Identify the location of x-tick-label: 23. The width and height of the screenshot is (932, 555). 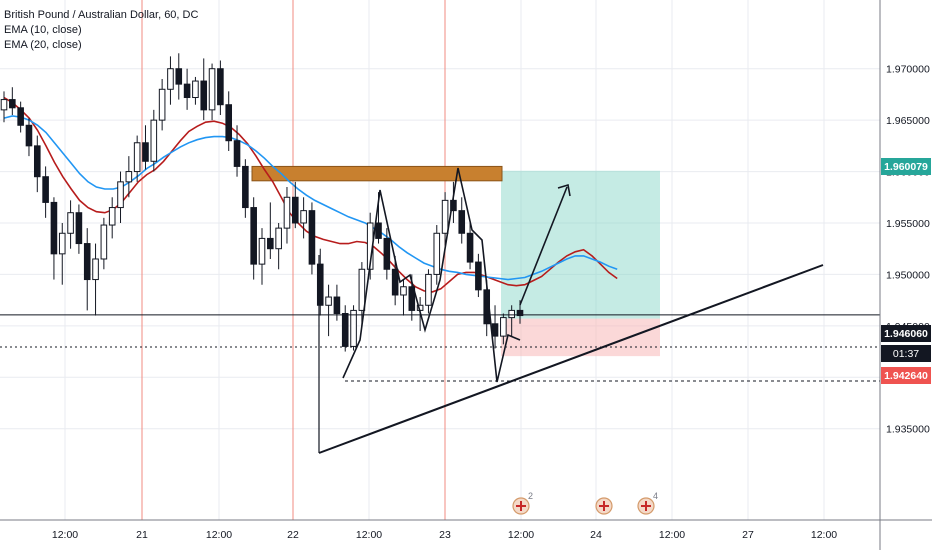
(445, 535).